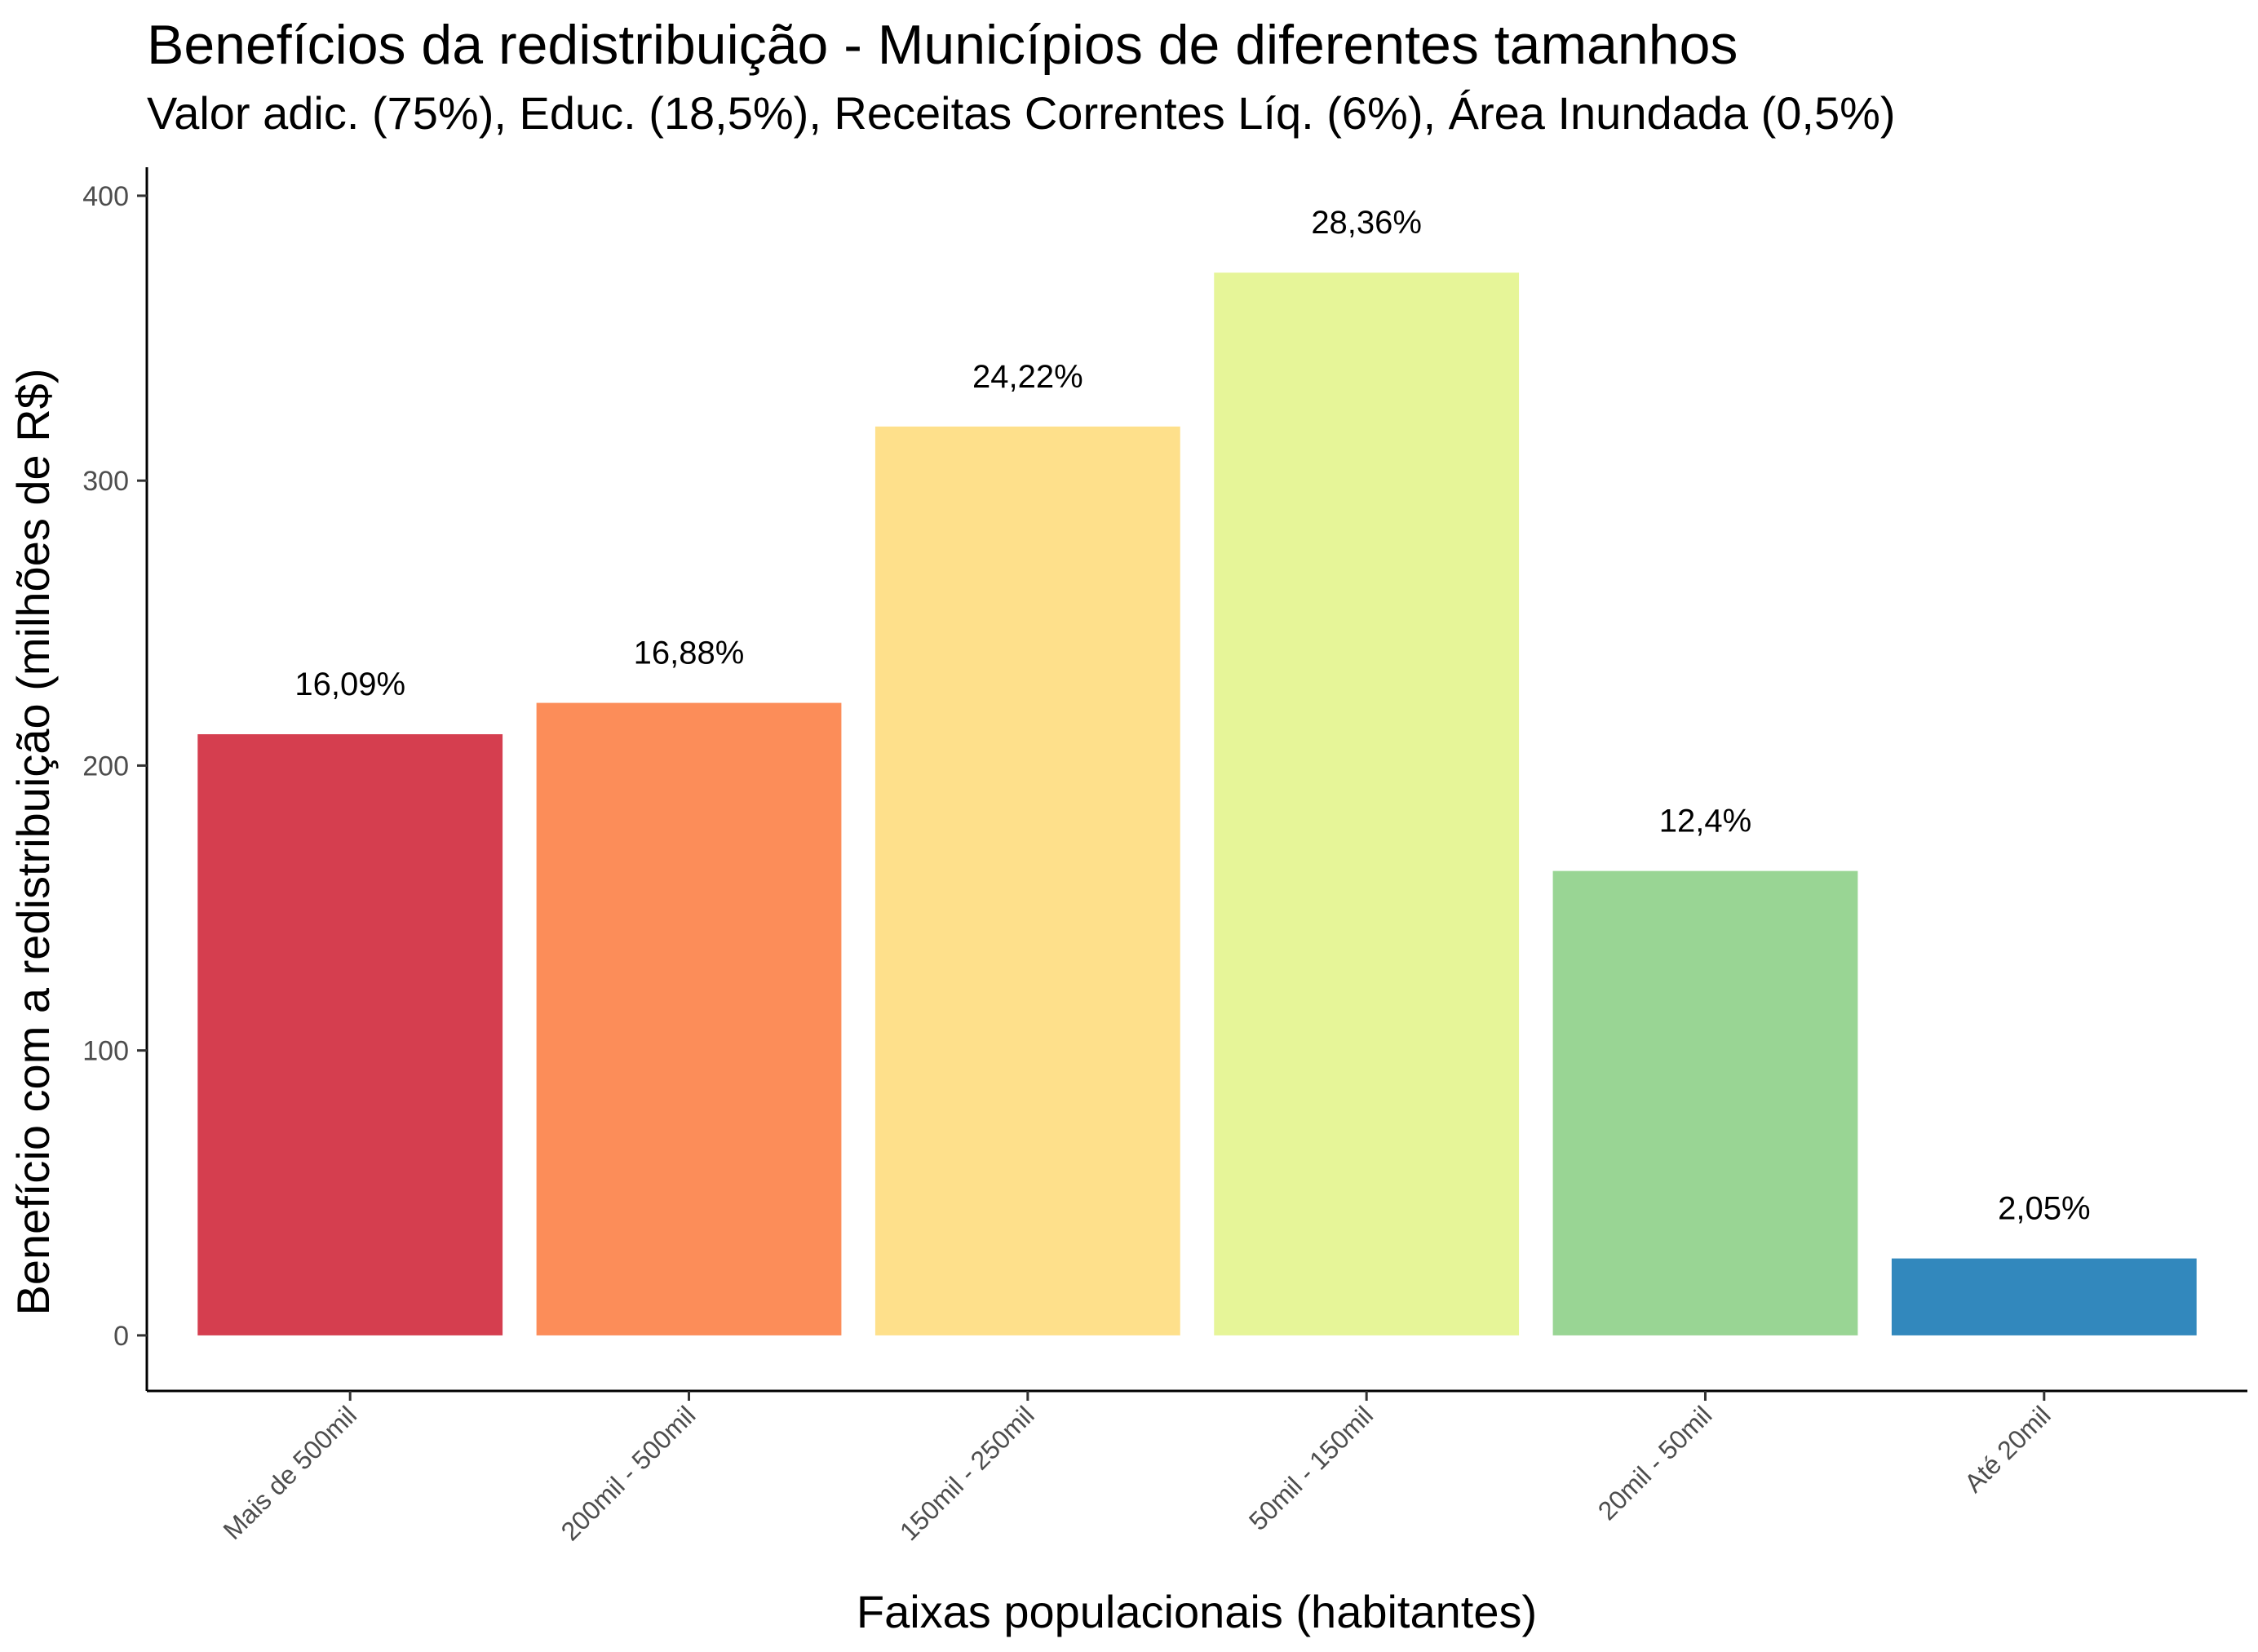  What do you see at coordinates (1027, 377) in the screenshot?
I see `bar-data-label: 24,22%` at bounding box center [1027, 377].